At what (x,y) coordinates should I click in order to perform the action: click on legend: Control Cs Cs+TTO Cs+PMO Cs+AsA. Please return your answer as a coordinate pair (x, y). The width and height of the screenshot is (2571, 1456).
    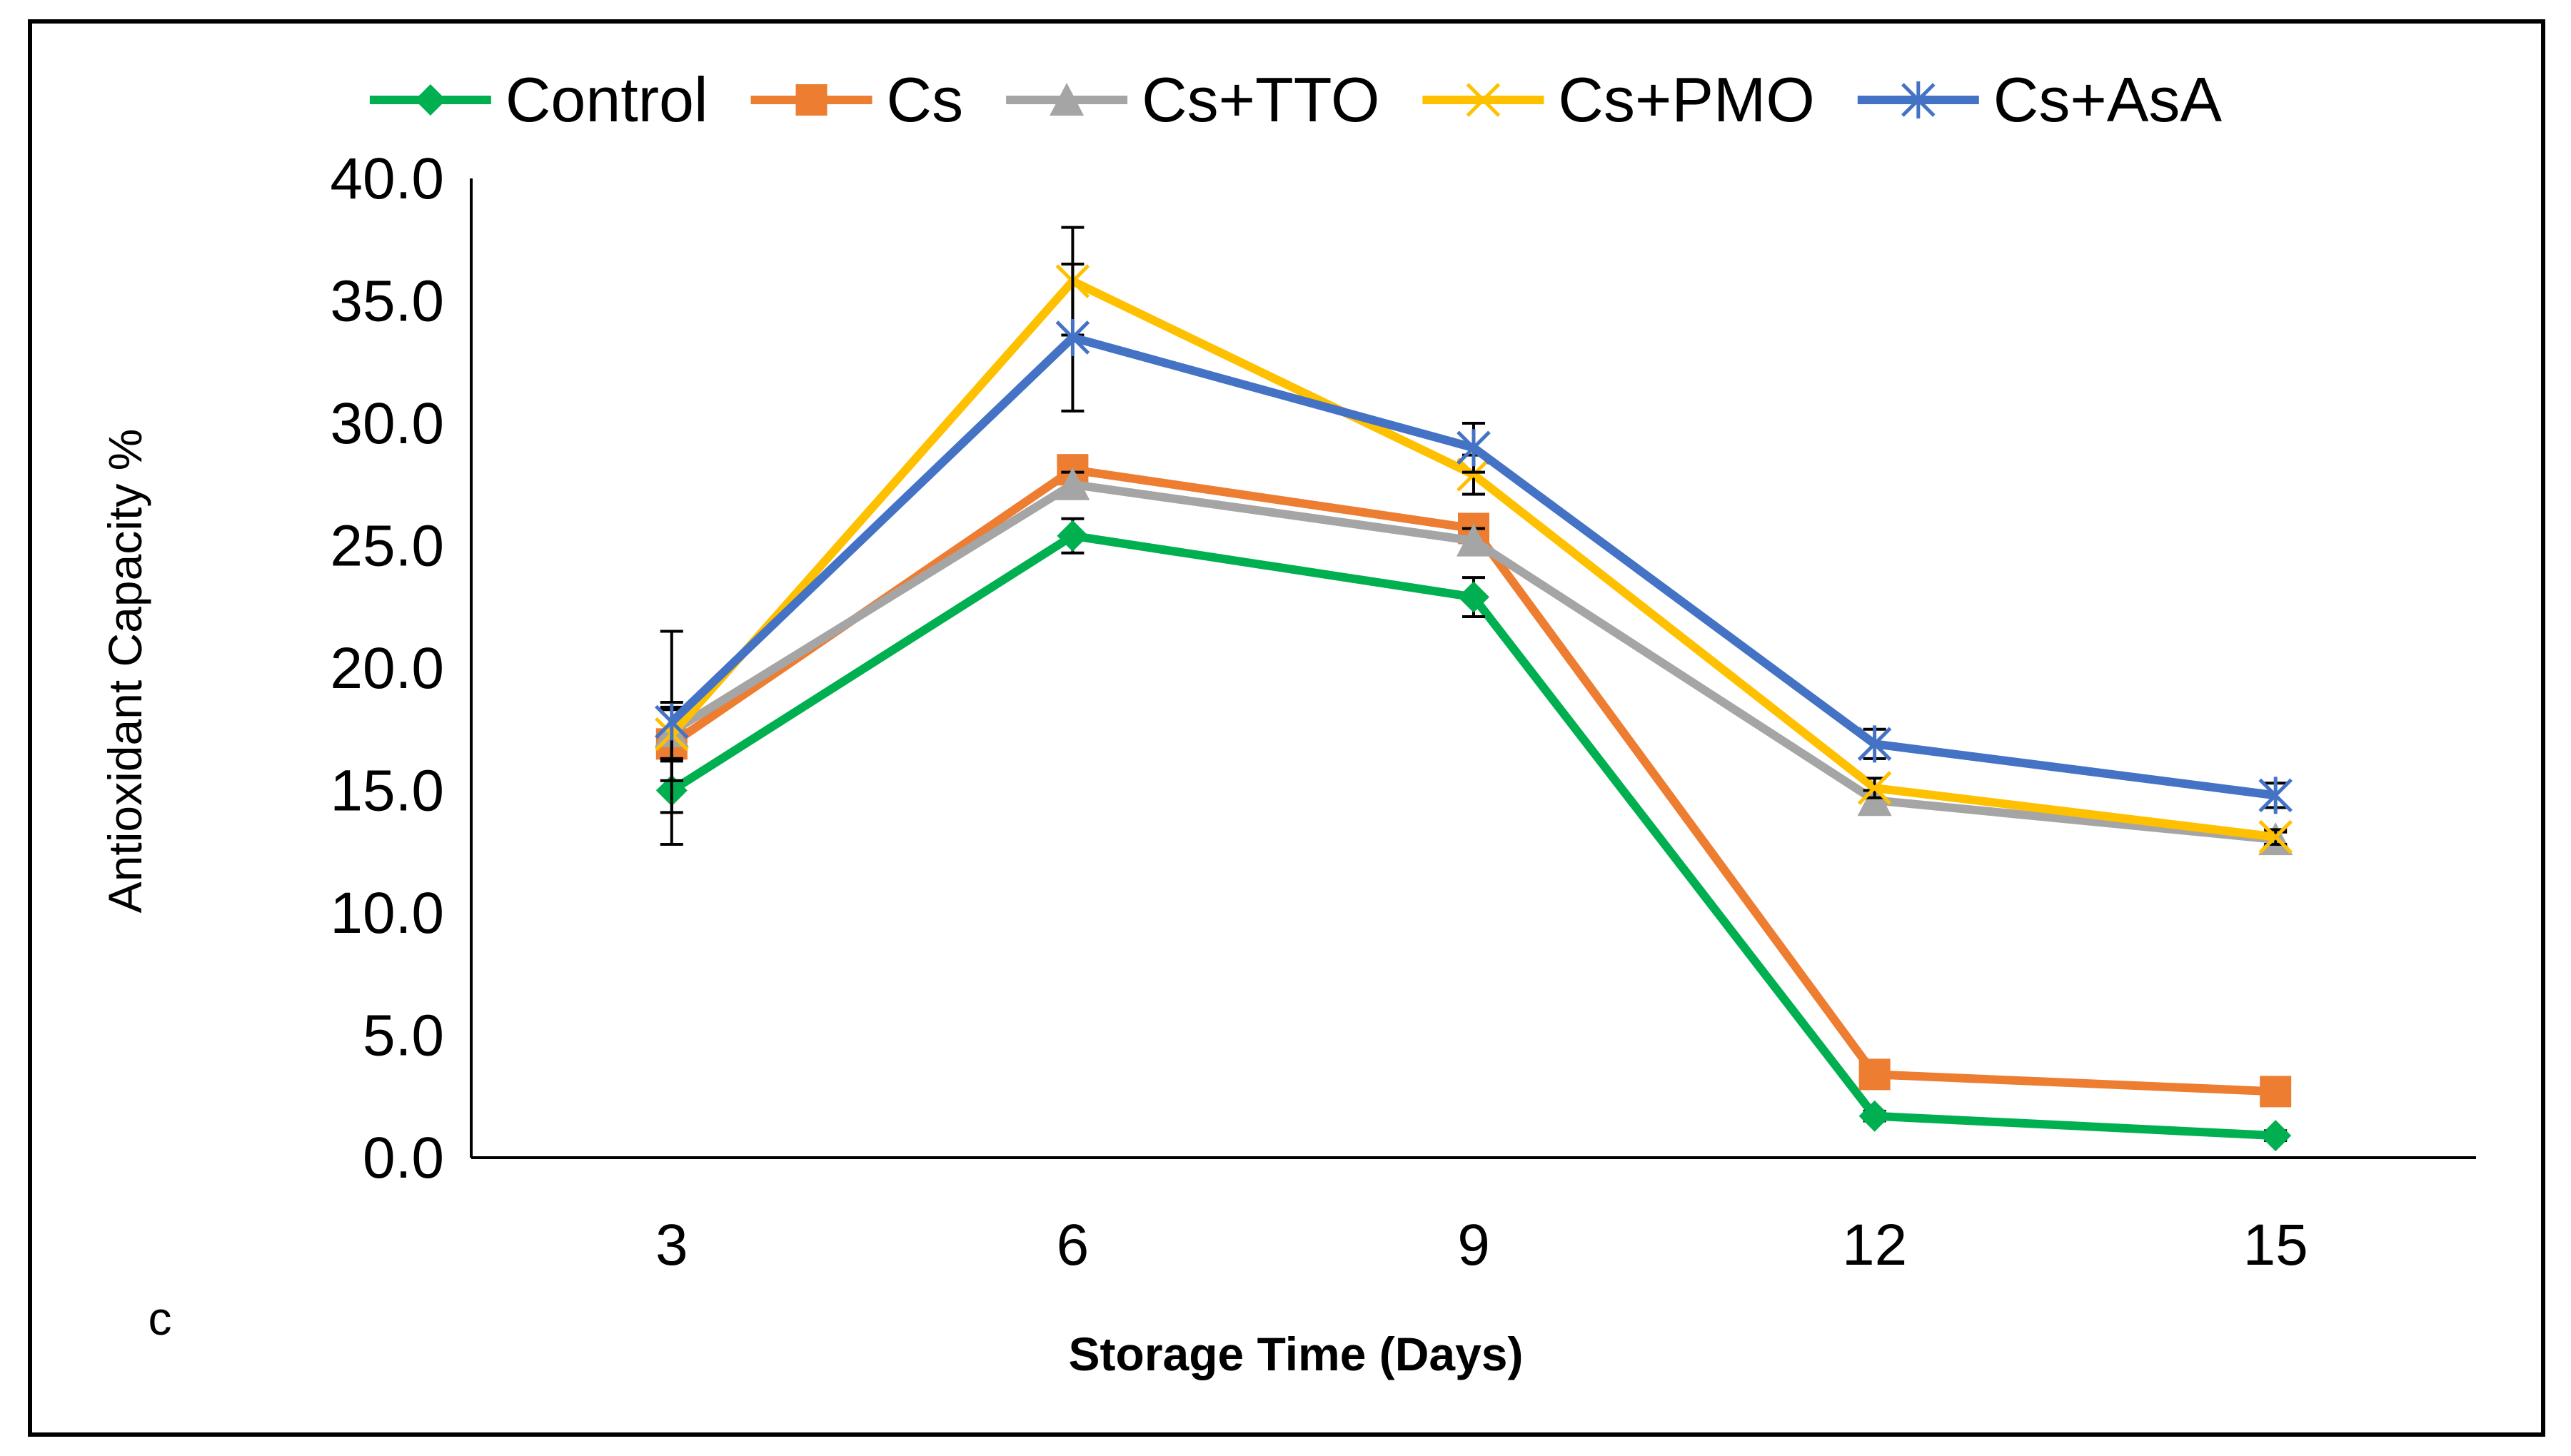
    Looking at the image, I should click on (1296, 99).